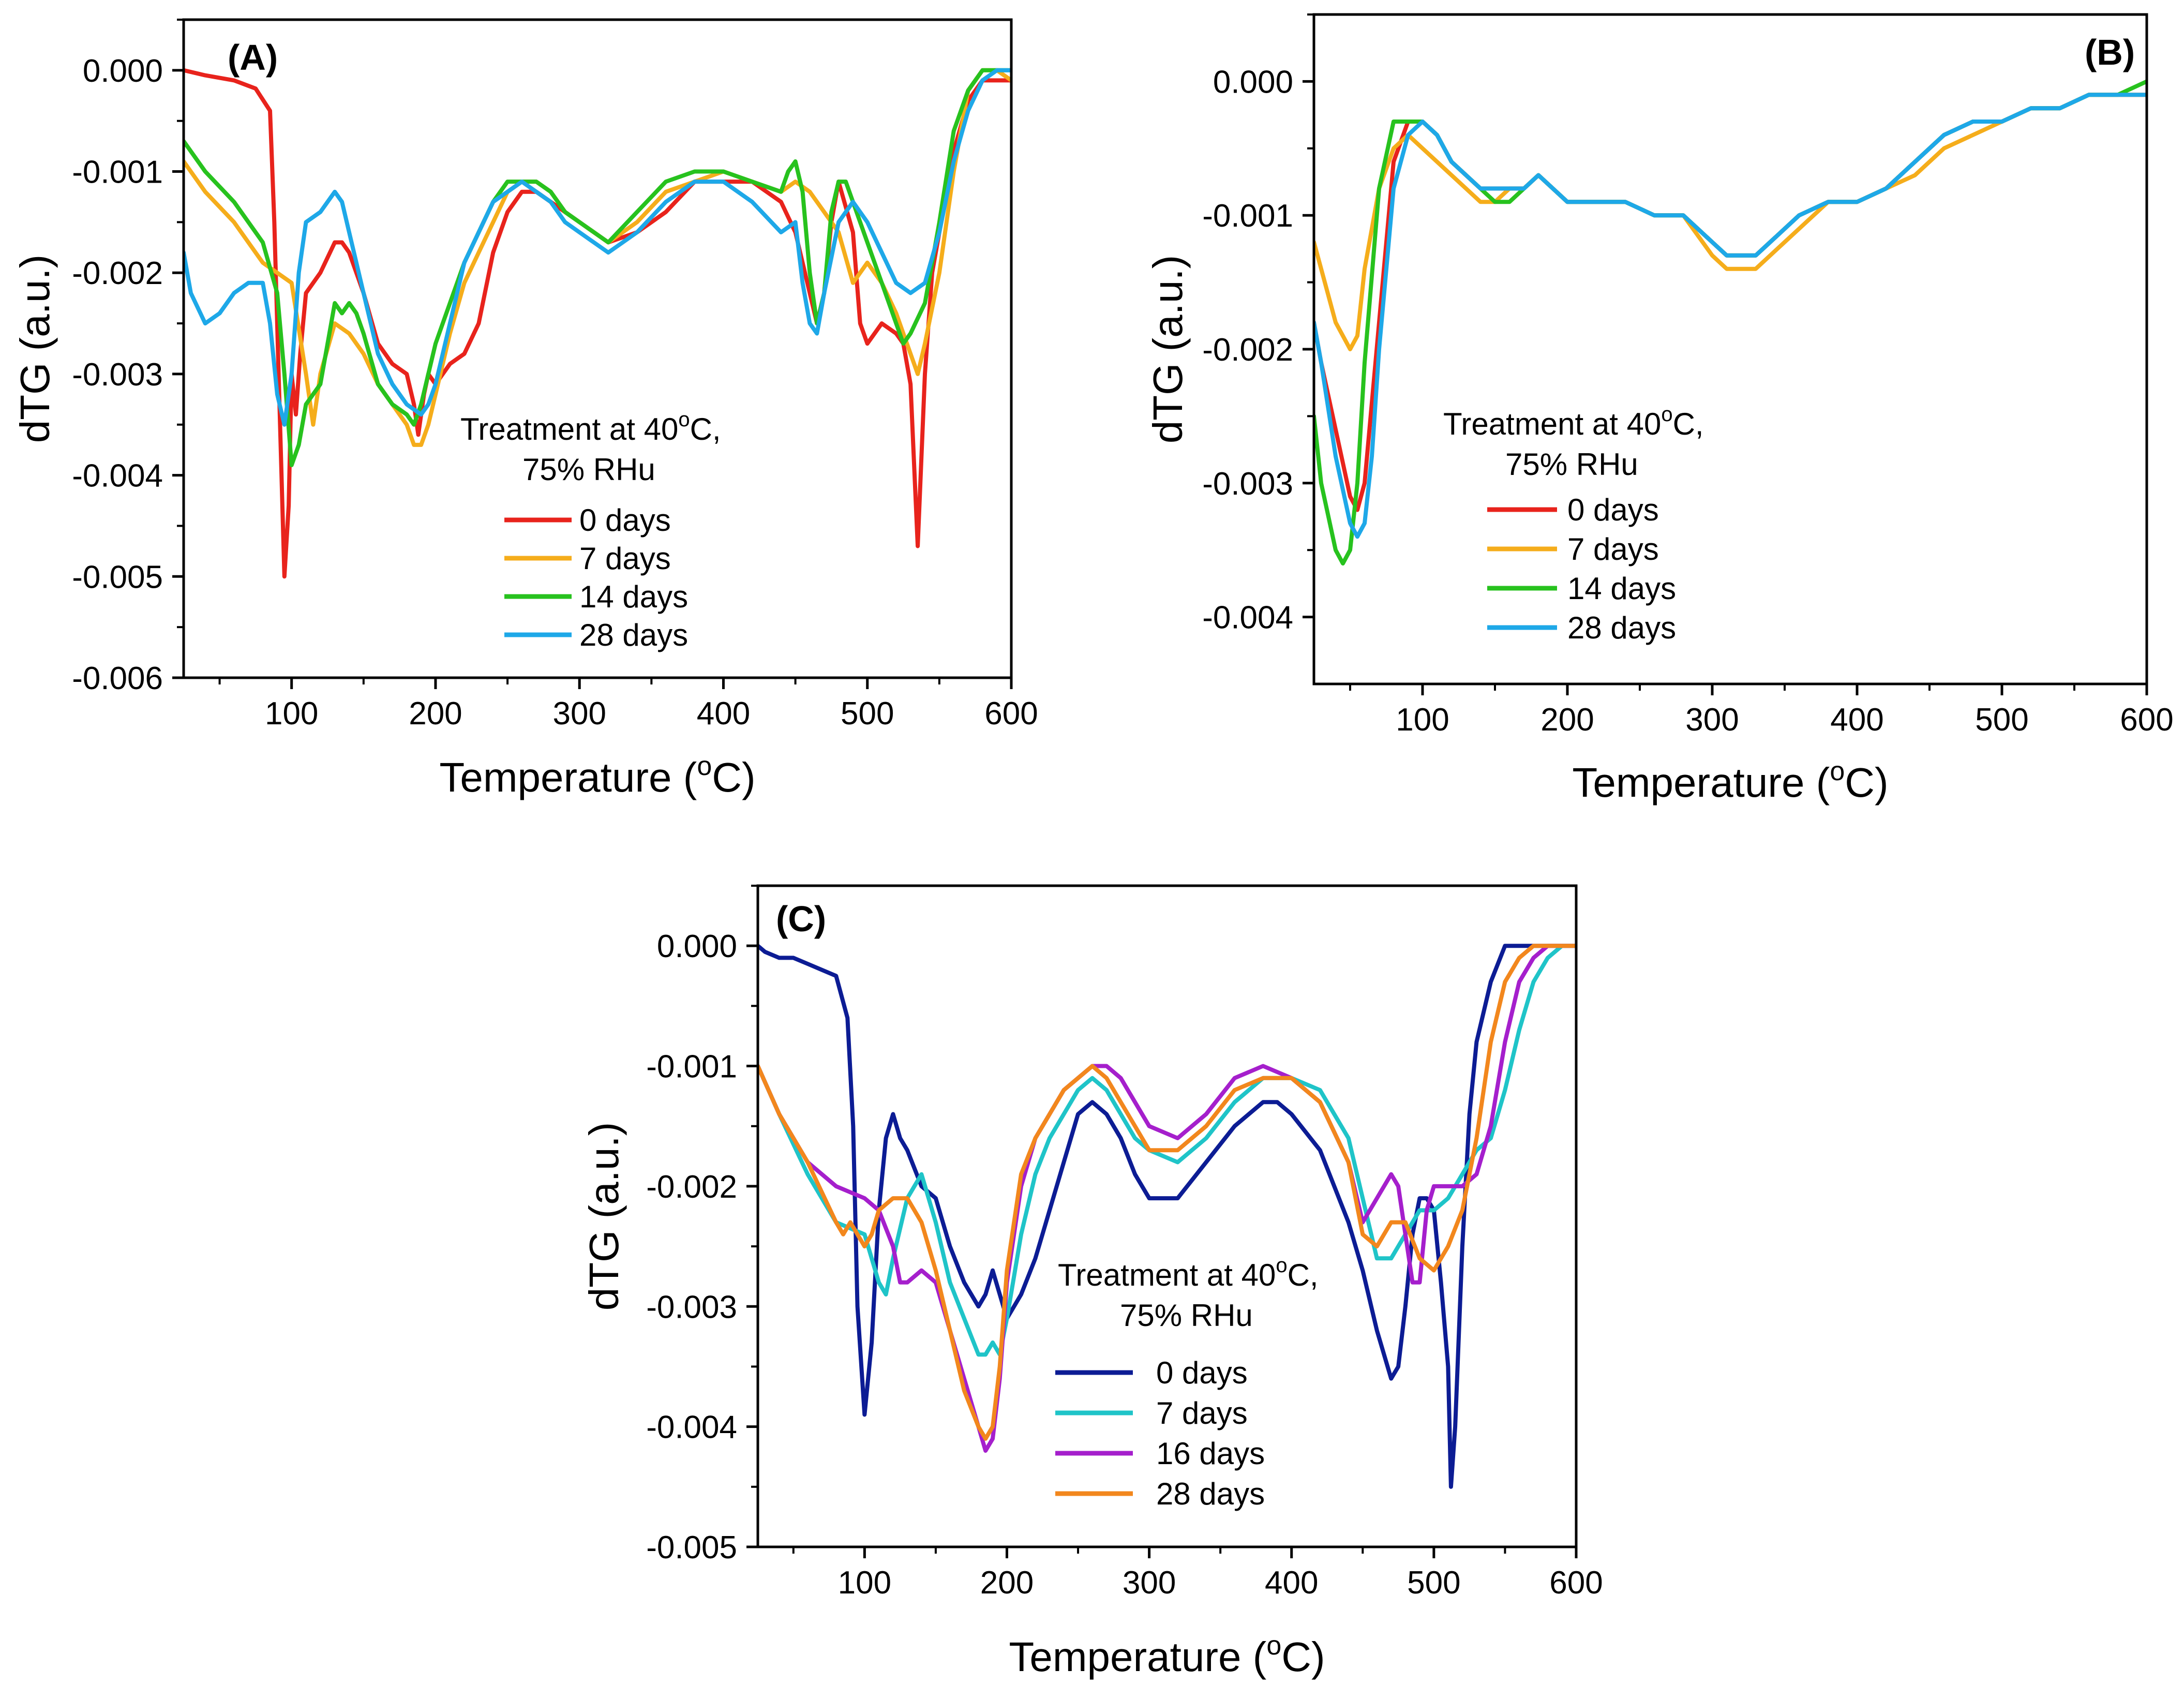 The image size is (2184, 1699). Describe the element at coordinates (117, 678) in the screenshot. I see `y-tick-label: -0.006` at that location.